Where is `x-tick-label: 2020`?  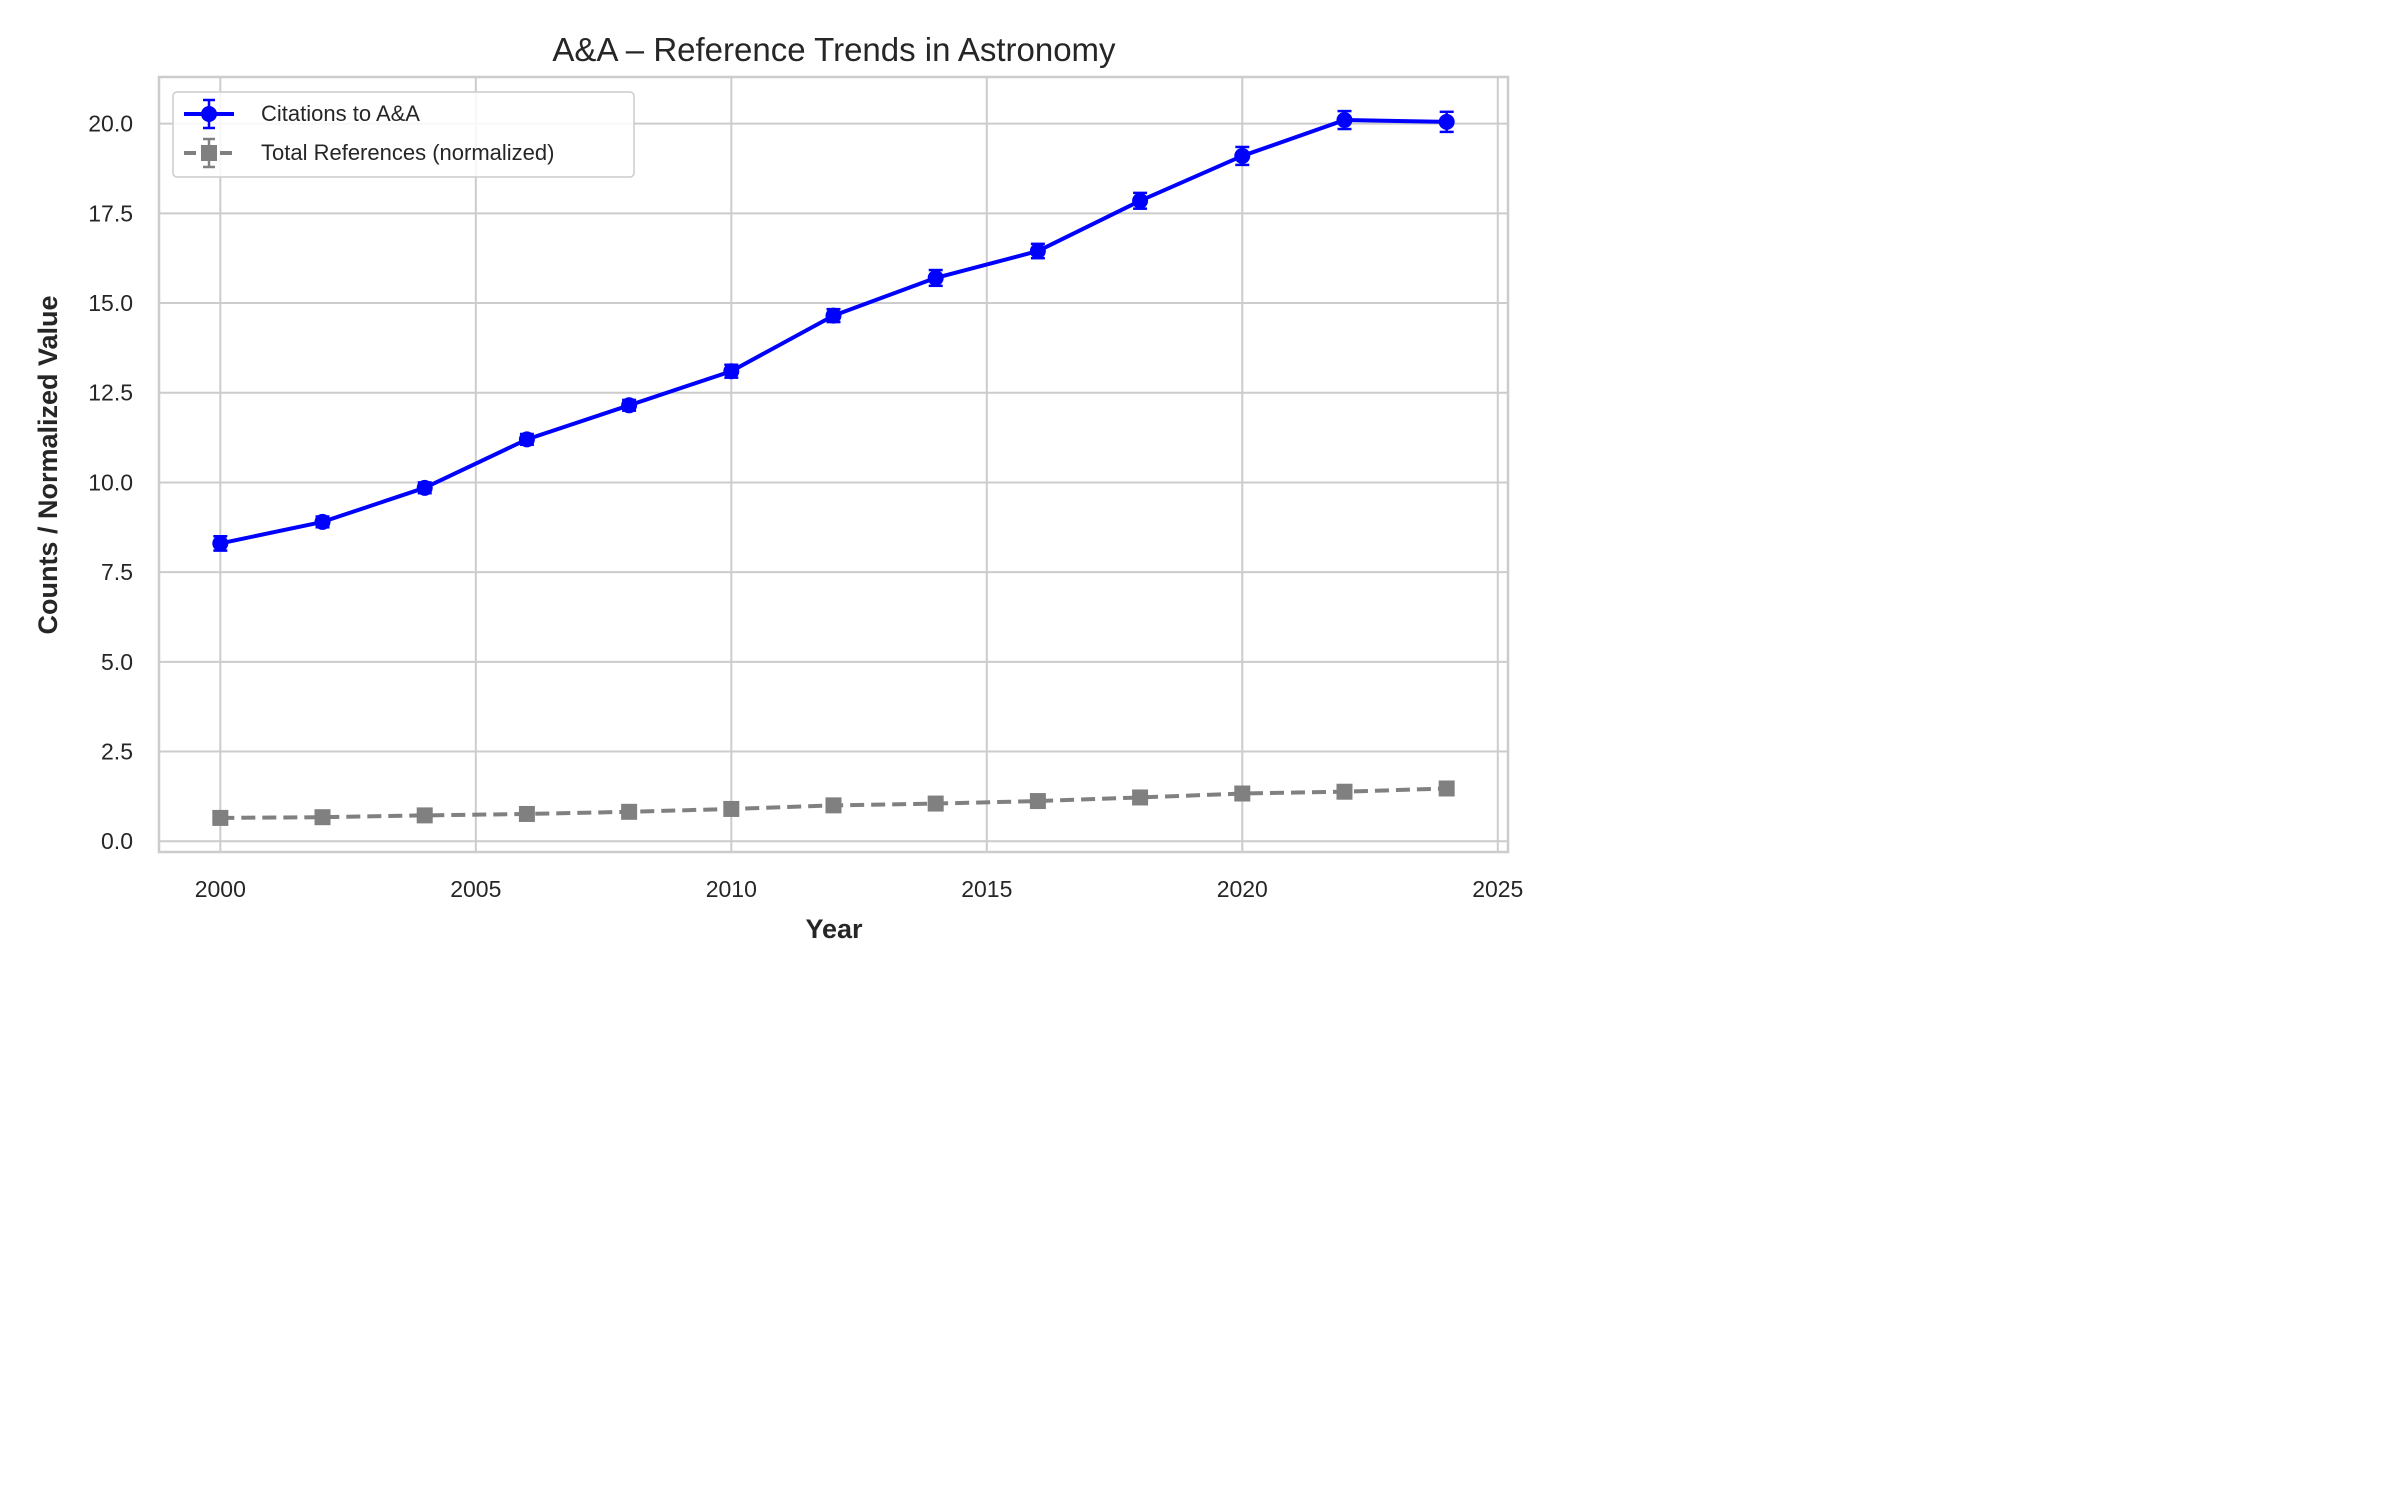
x-tick-label: 2020 is located at coordinates (1242, 889).